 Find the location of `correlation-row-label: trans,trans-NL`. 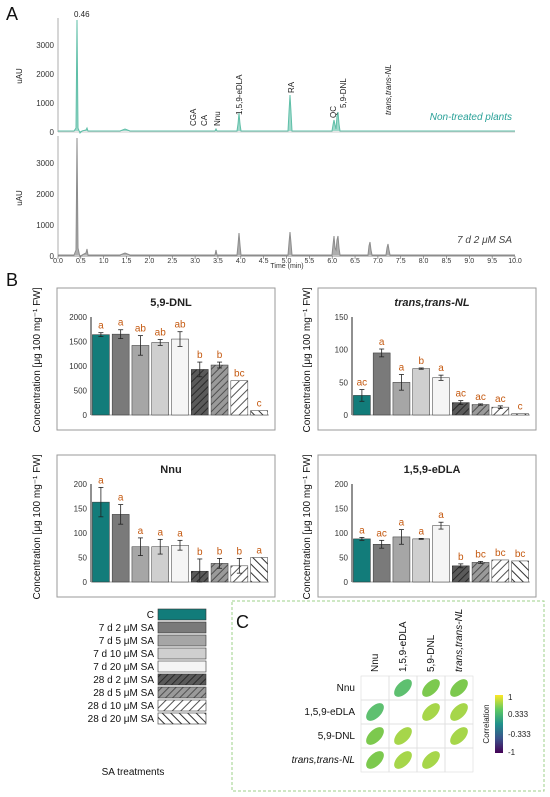

correlation-row-label: trans,trans-NL is located at coordinates (323, 760).